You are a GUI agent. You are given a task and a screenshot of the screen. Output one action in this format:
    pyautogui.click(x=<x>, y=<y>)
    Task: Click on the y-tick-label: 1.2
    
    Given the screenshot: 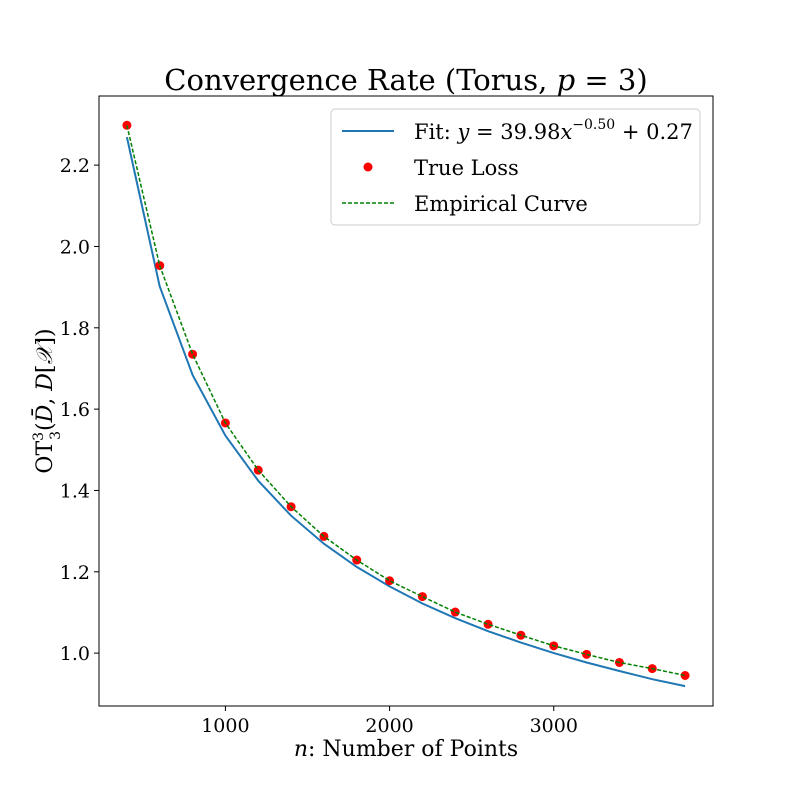 What is the action you would take?
    pyautogui.click(x=75, y=573)
    